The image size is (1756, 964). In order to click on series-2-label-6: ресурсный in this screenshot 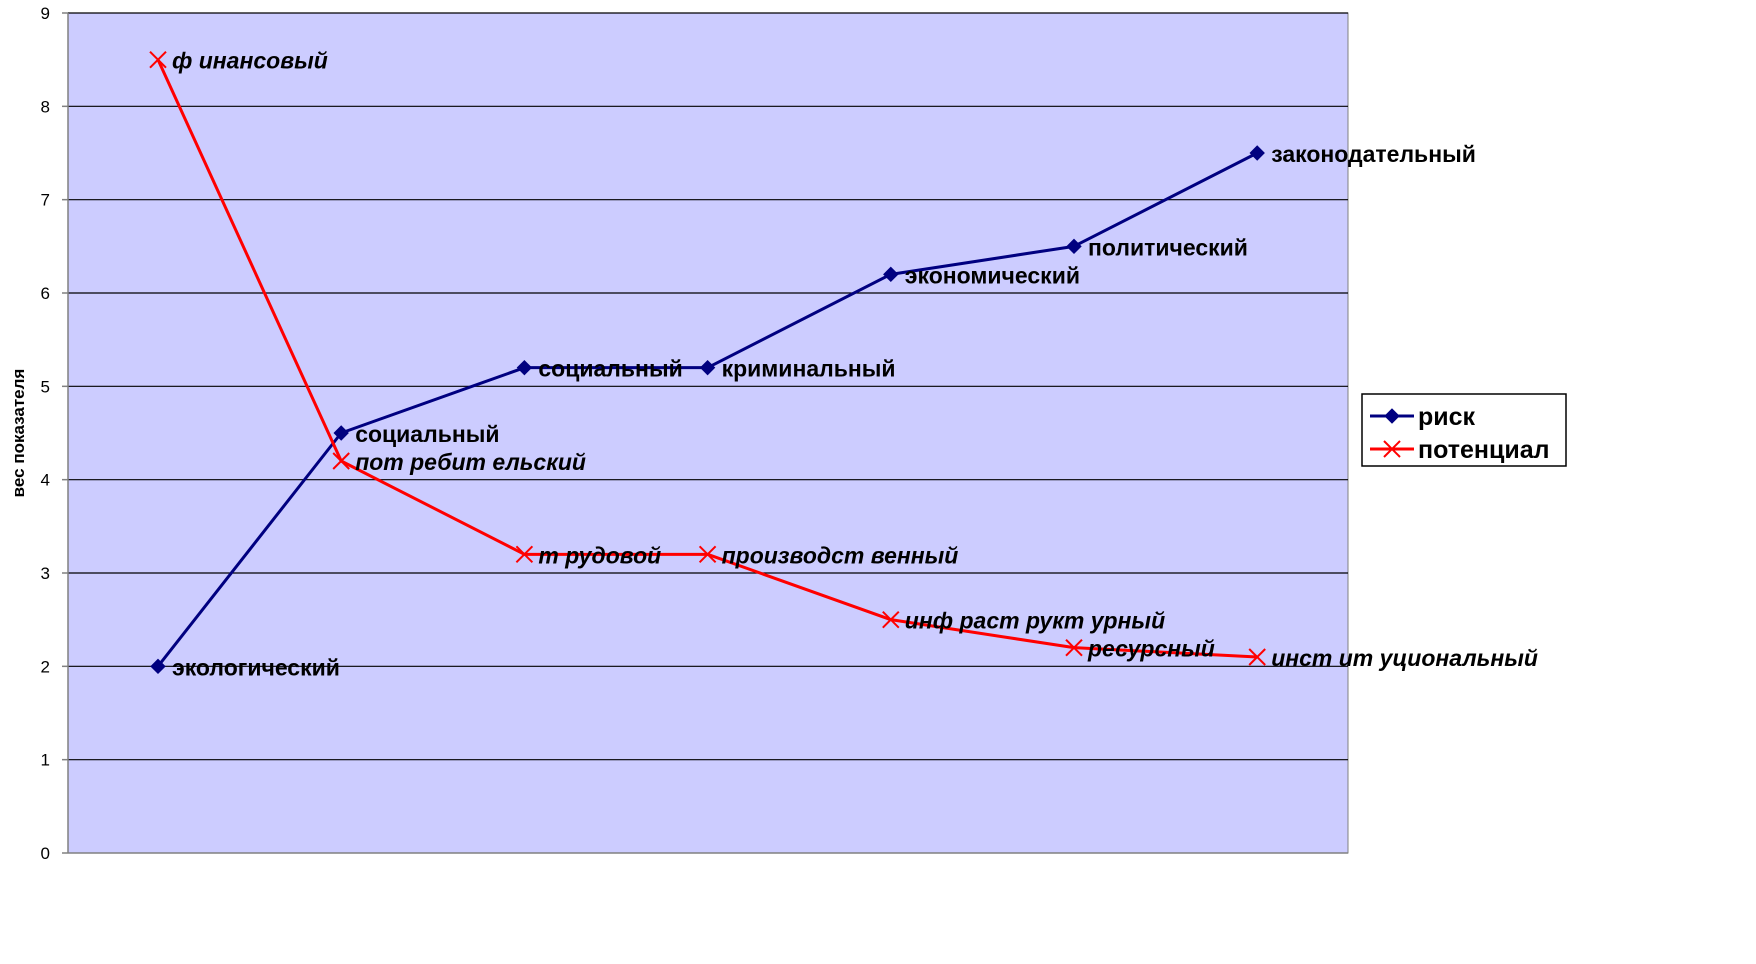, I will do `click(1151, 649)`.